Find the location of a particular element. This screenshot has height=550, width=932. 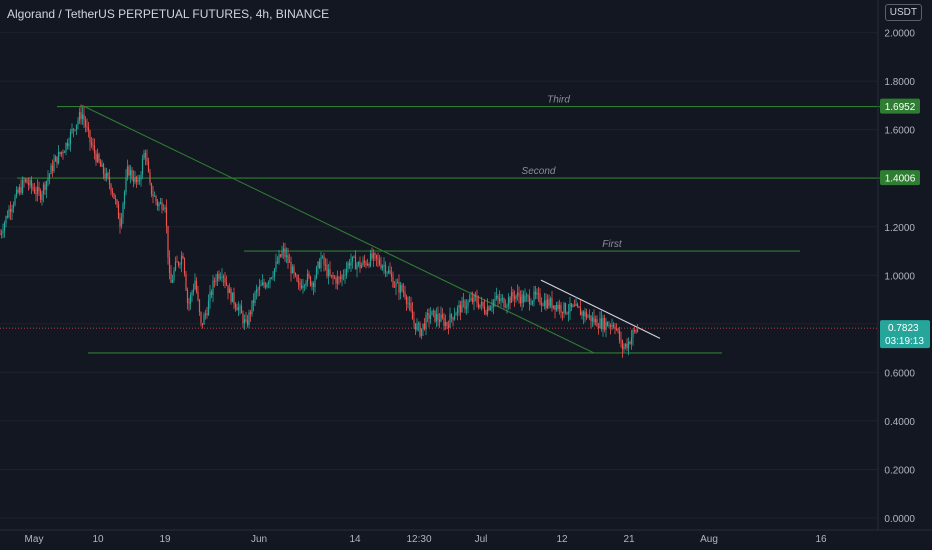

x-tick-label: 21 is located at coordinates (629, 539).